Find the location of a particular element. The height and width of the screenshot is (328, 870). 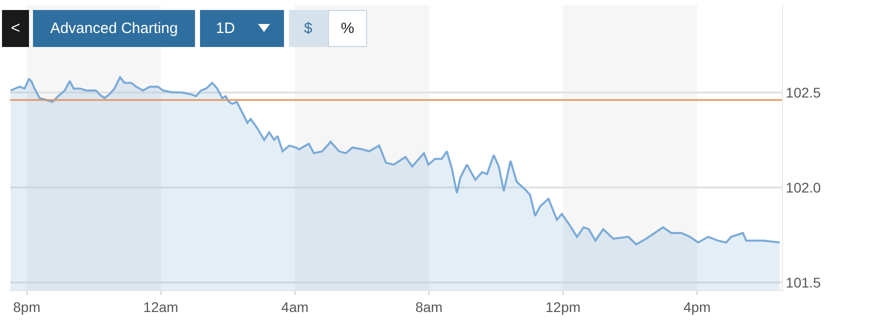

x-tick-label: 8am is located at coordinates (429, 306).